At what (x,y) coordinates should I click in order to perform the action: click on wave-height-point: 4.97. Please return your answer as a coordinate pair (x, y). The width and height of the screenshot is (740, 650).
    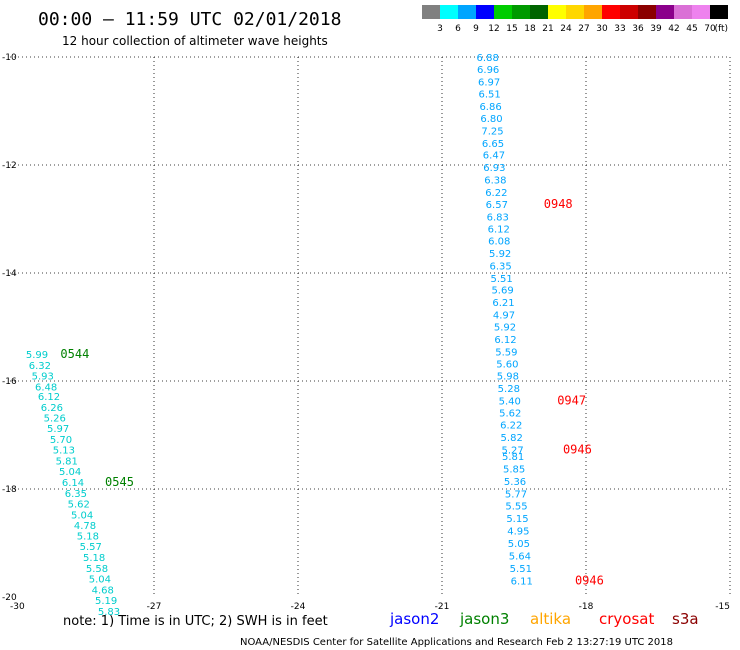
    Looking at the image, I should click on (504, 316).